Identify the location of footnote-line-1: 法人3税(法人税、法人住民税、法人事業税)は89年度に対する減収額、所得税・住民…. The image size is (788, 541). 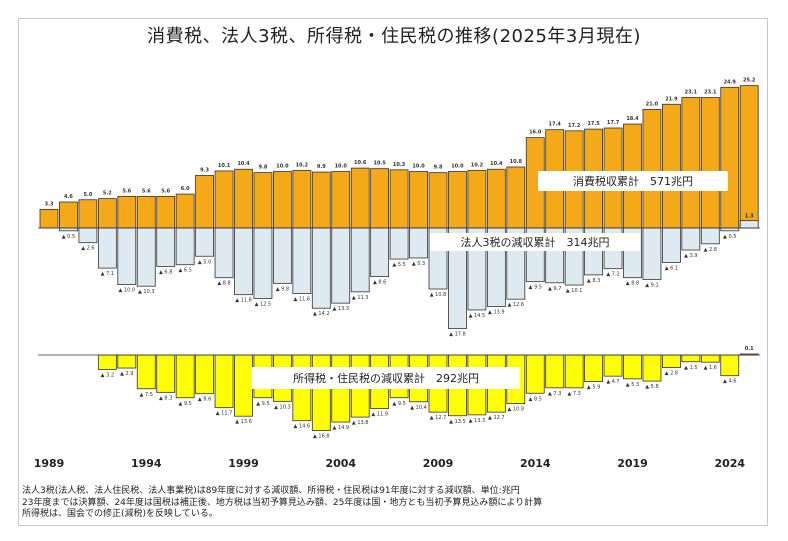
(271, 491).